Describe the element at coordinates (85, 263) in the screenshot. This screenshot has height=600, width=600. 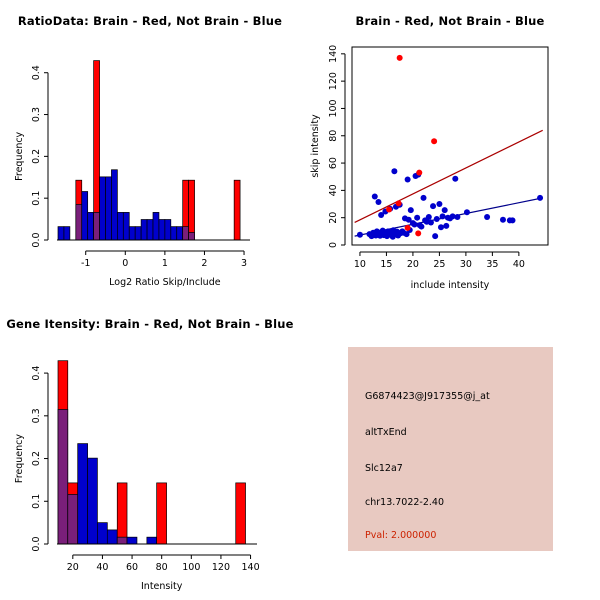
I see `x-tick-label: -1` at that location.